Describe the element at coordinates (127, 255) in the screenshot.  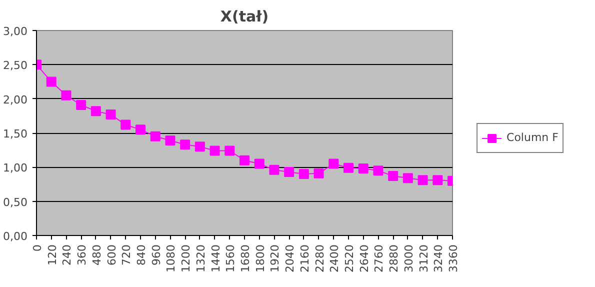
I see `x-tick-label: 720` at that location.